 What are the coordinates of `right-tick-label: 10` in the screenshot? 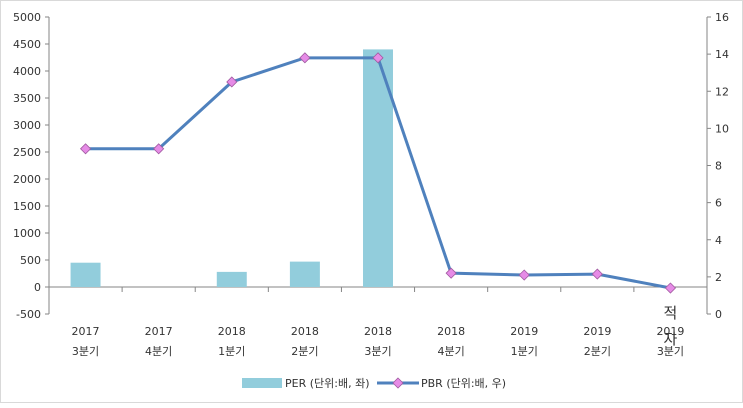 It's located at (722, 128).